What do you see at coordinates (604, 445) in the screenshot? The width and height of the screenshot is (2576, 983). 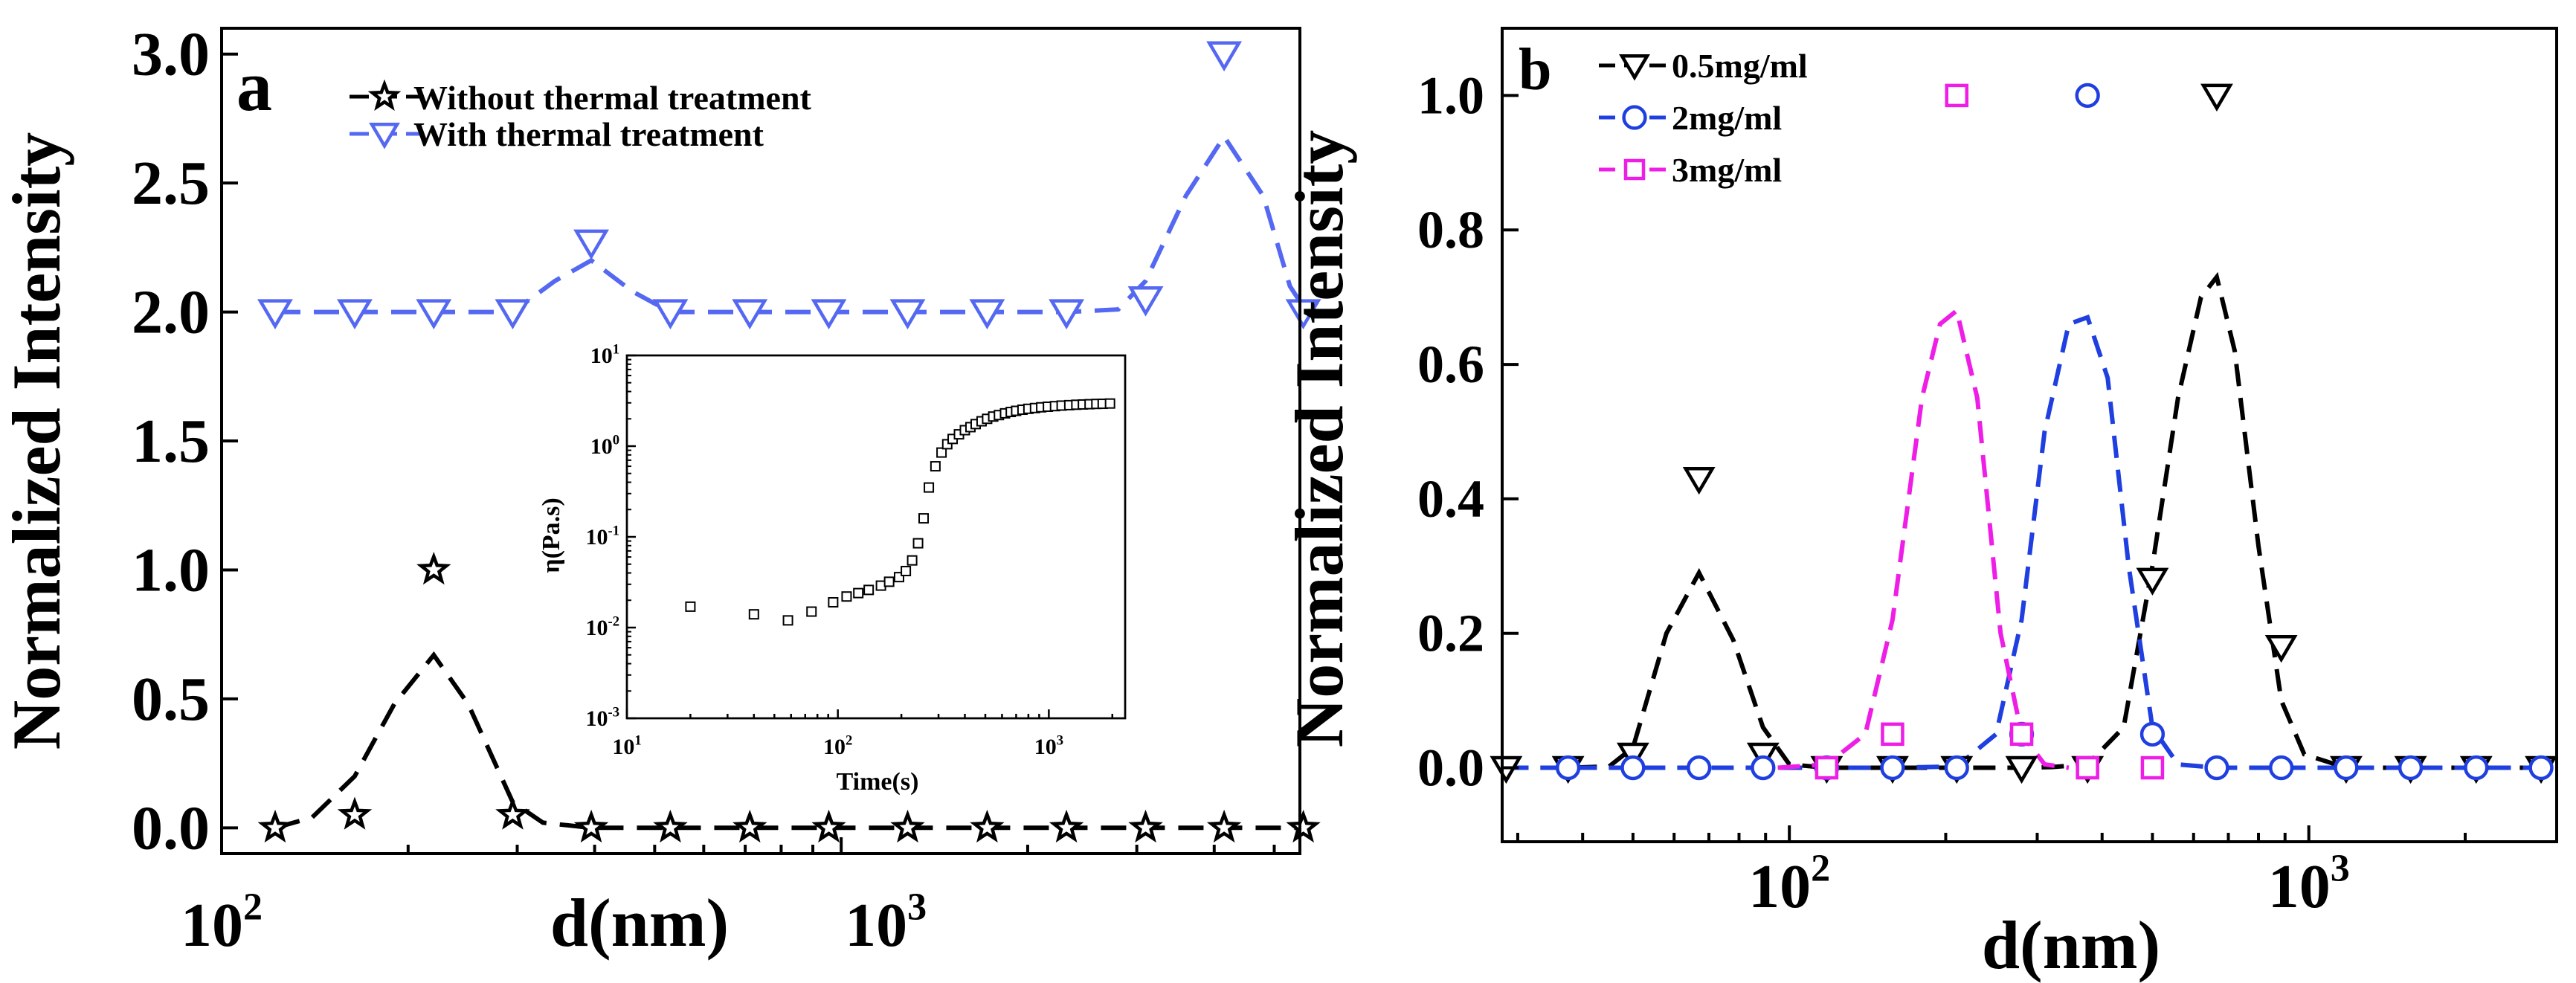 I see `inset-y-tick-label: 10⁰` at bounding box center [604, 445].